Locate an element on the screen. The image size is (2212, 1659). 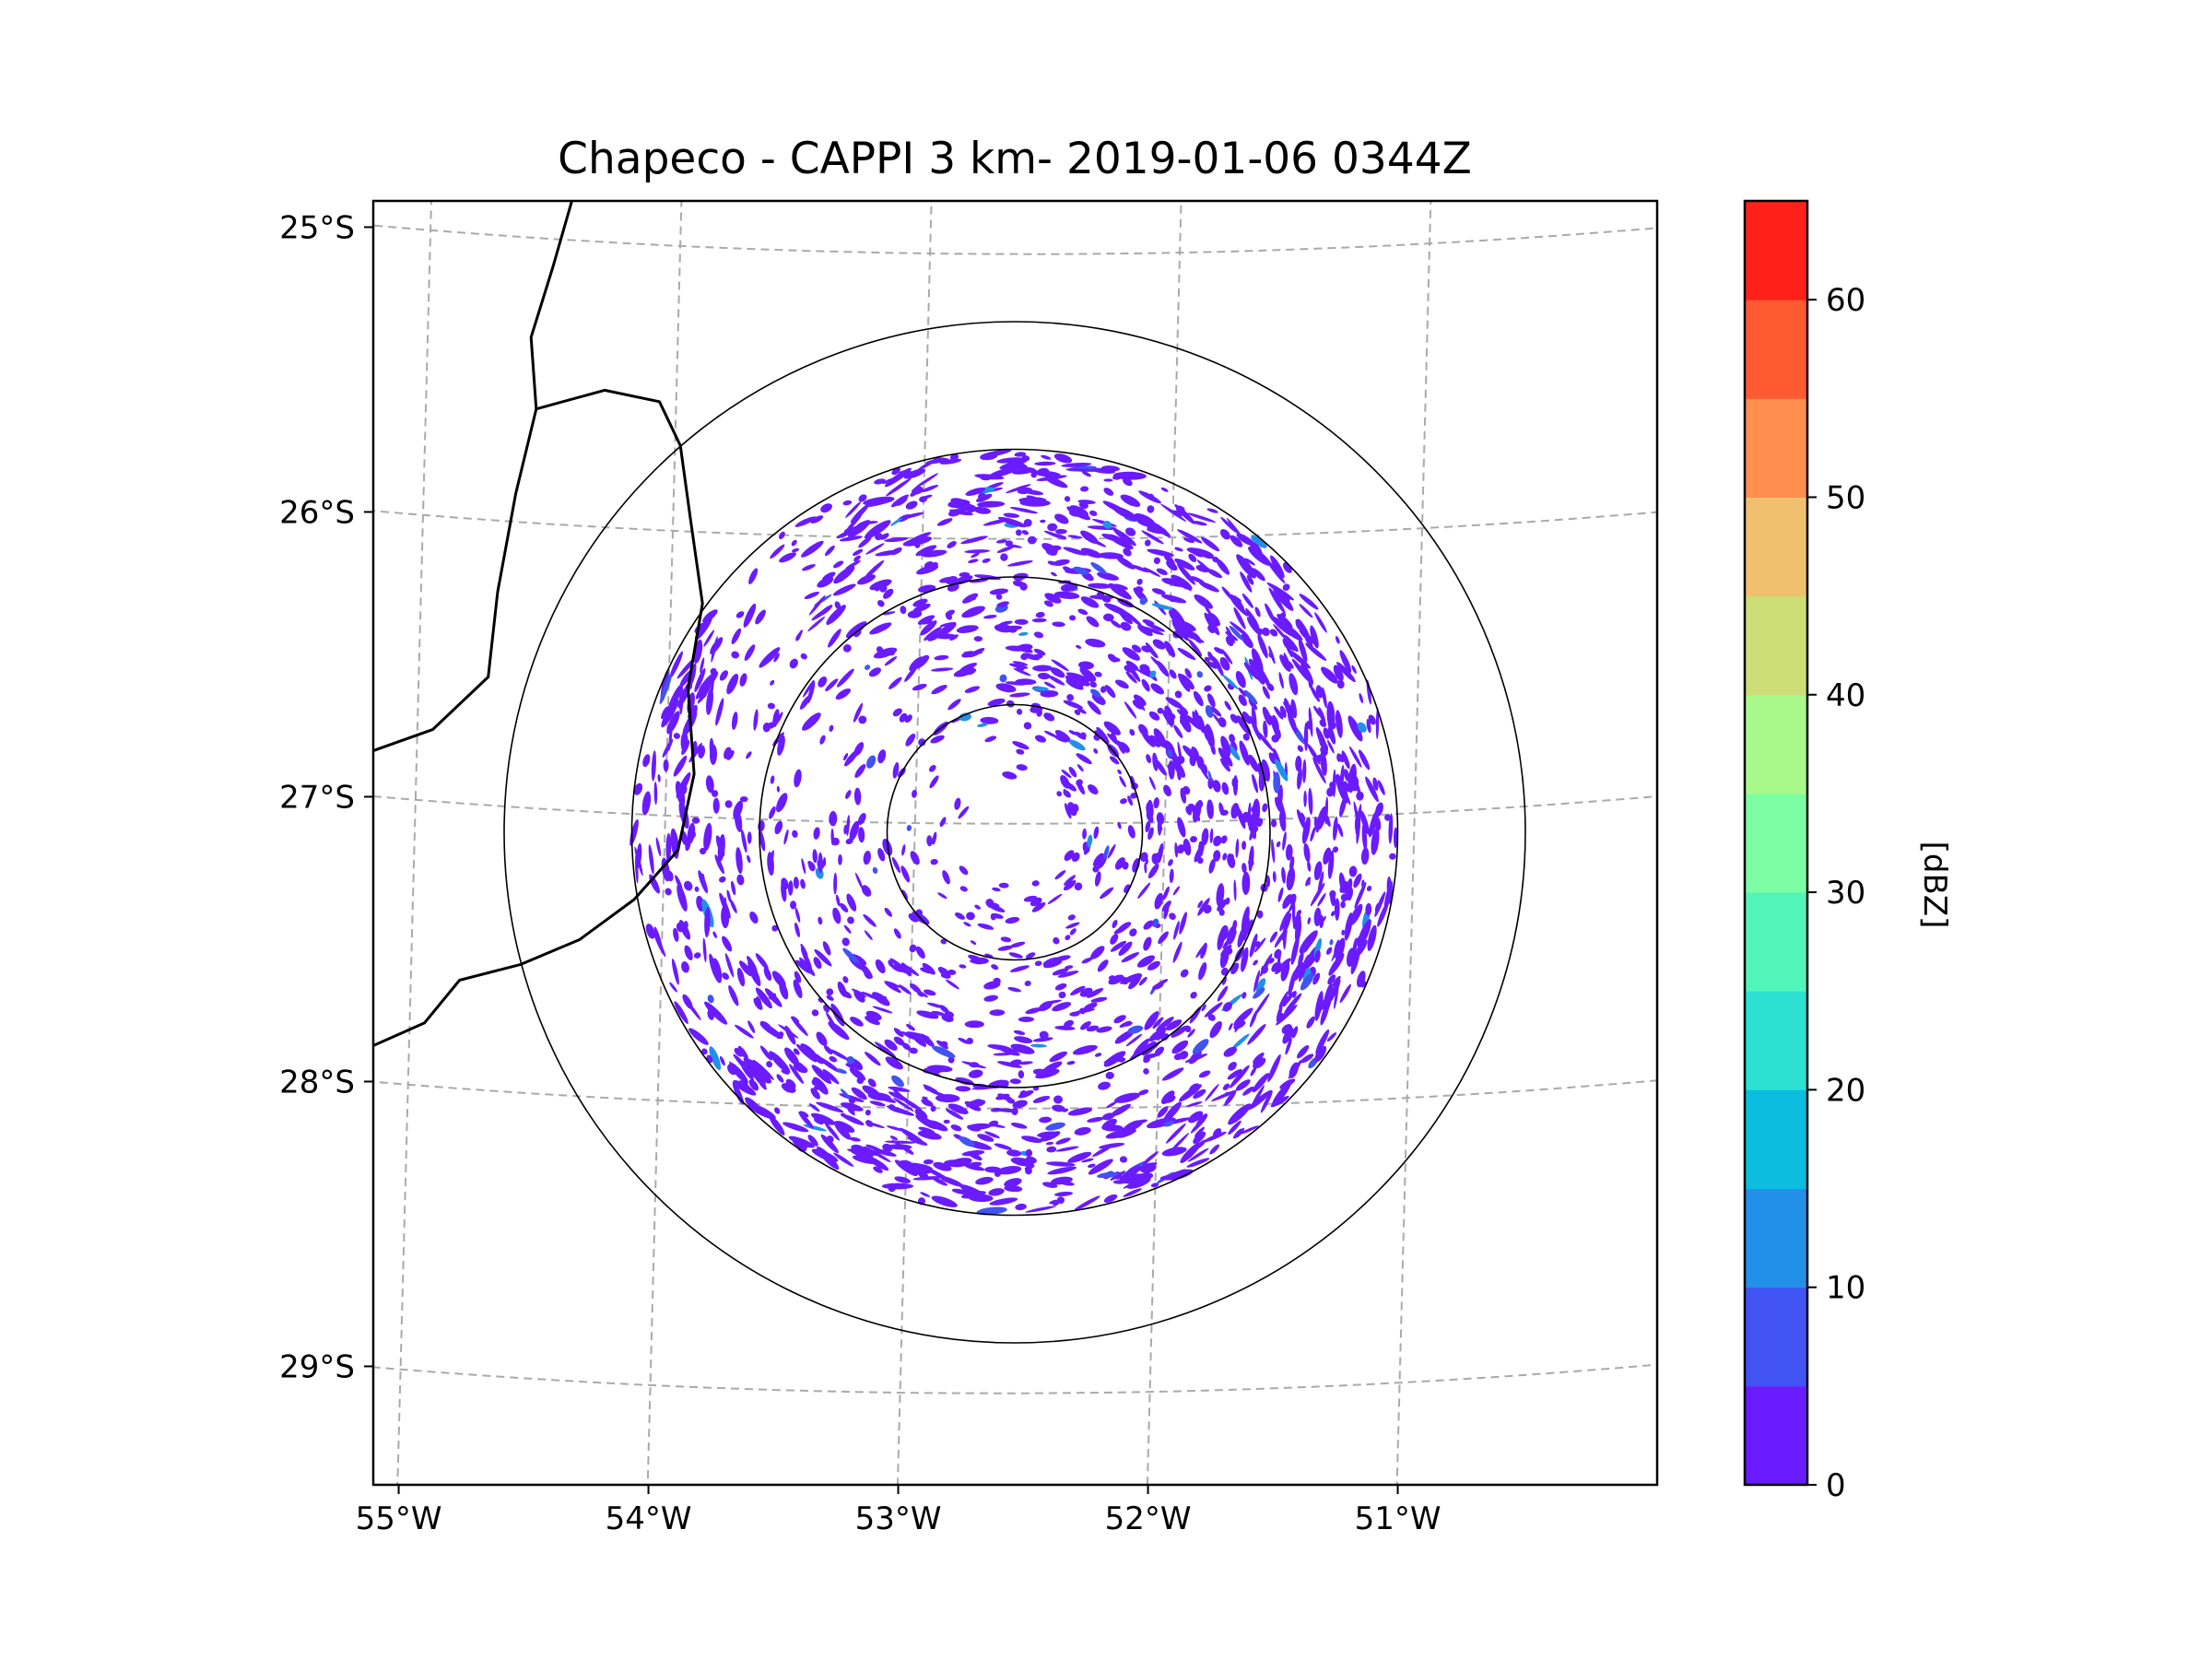
state-borders is located at coordinates (538, 624).